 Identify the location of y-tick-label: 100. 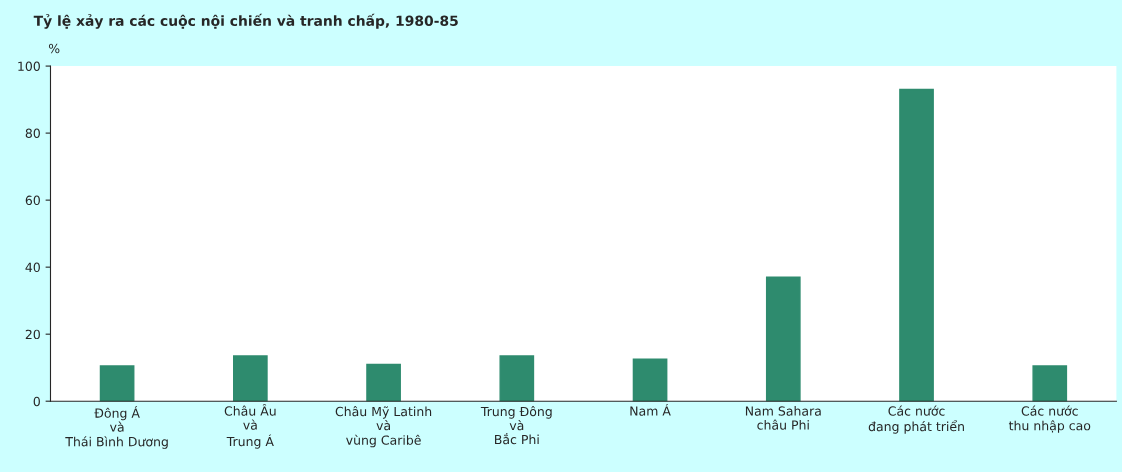
(29, 66).